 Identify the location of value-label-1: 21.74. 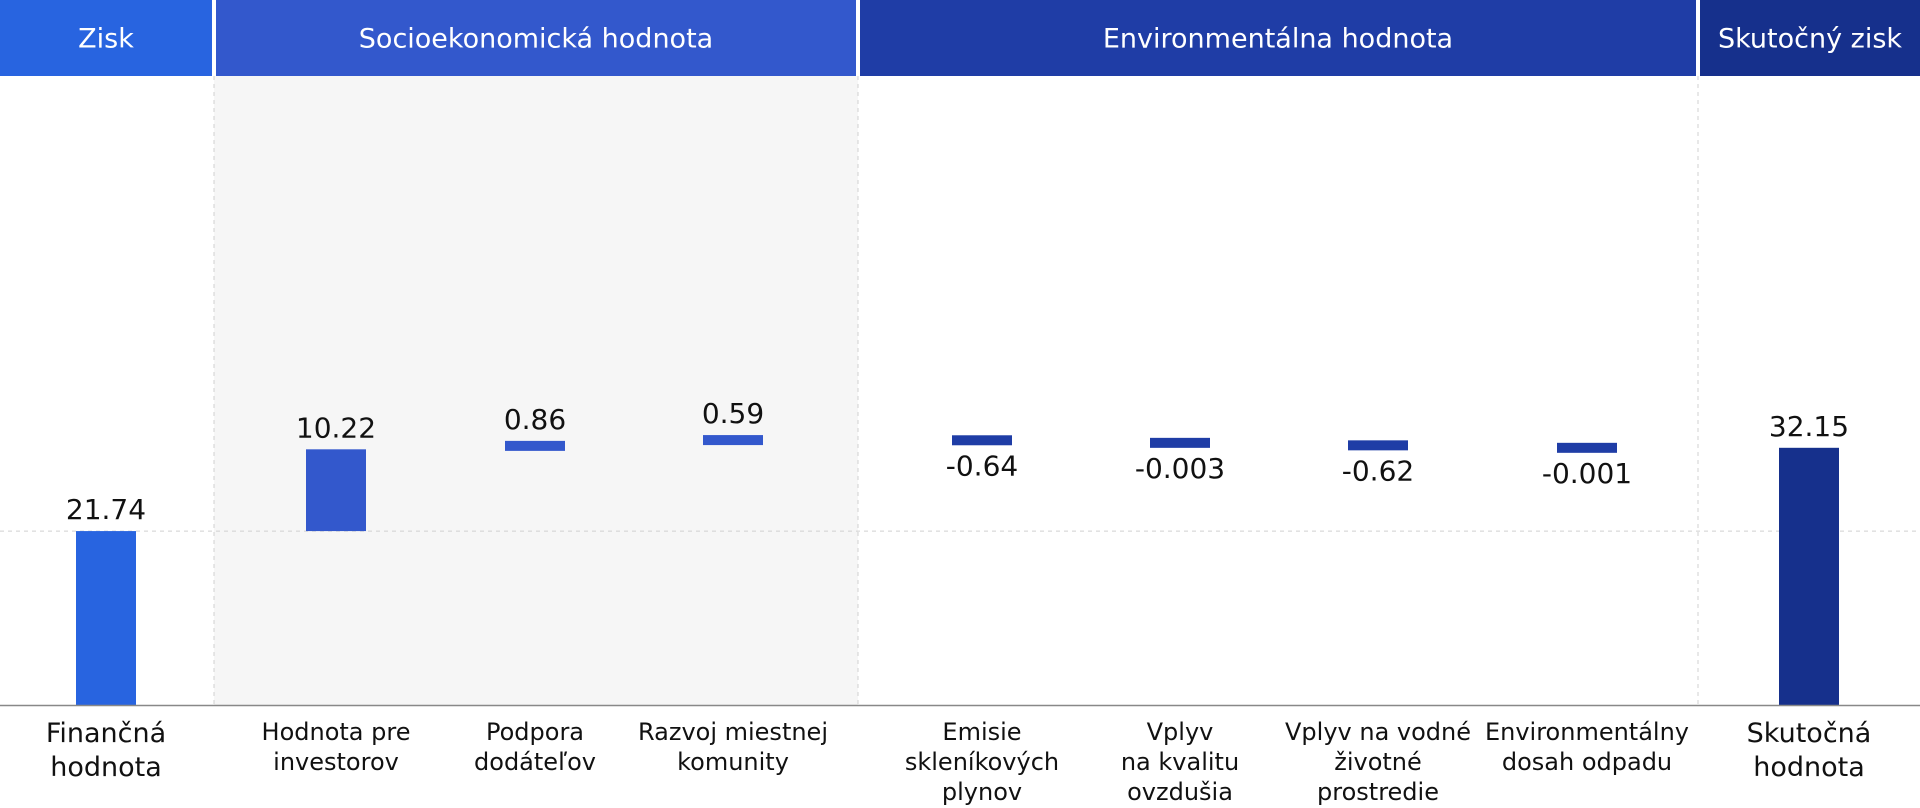
(106, 509).